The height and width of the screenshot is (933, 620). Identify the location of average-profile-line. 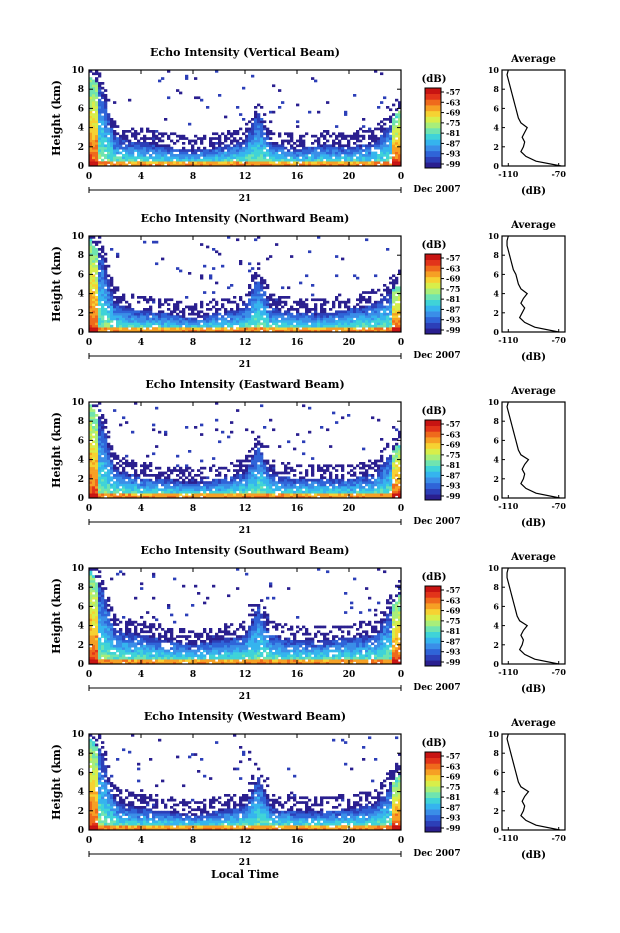
(533, 284).